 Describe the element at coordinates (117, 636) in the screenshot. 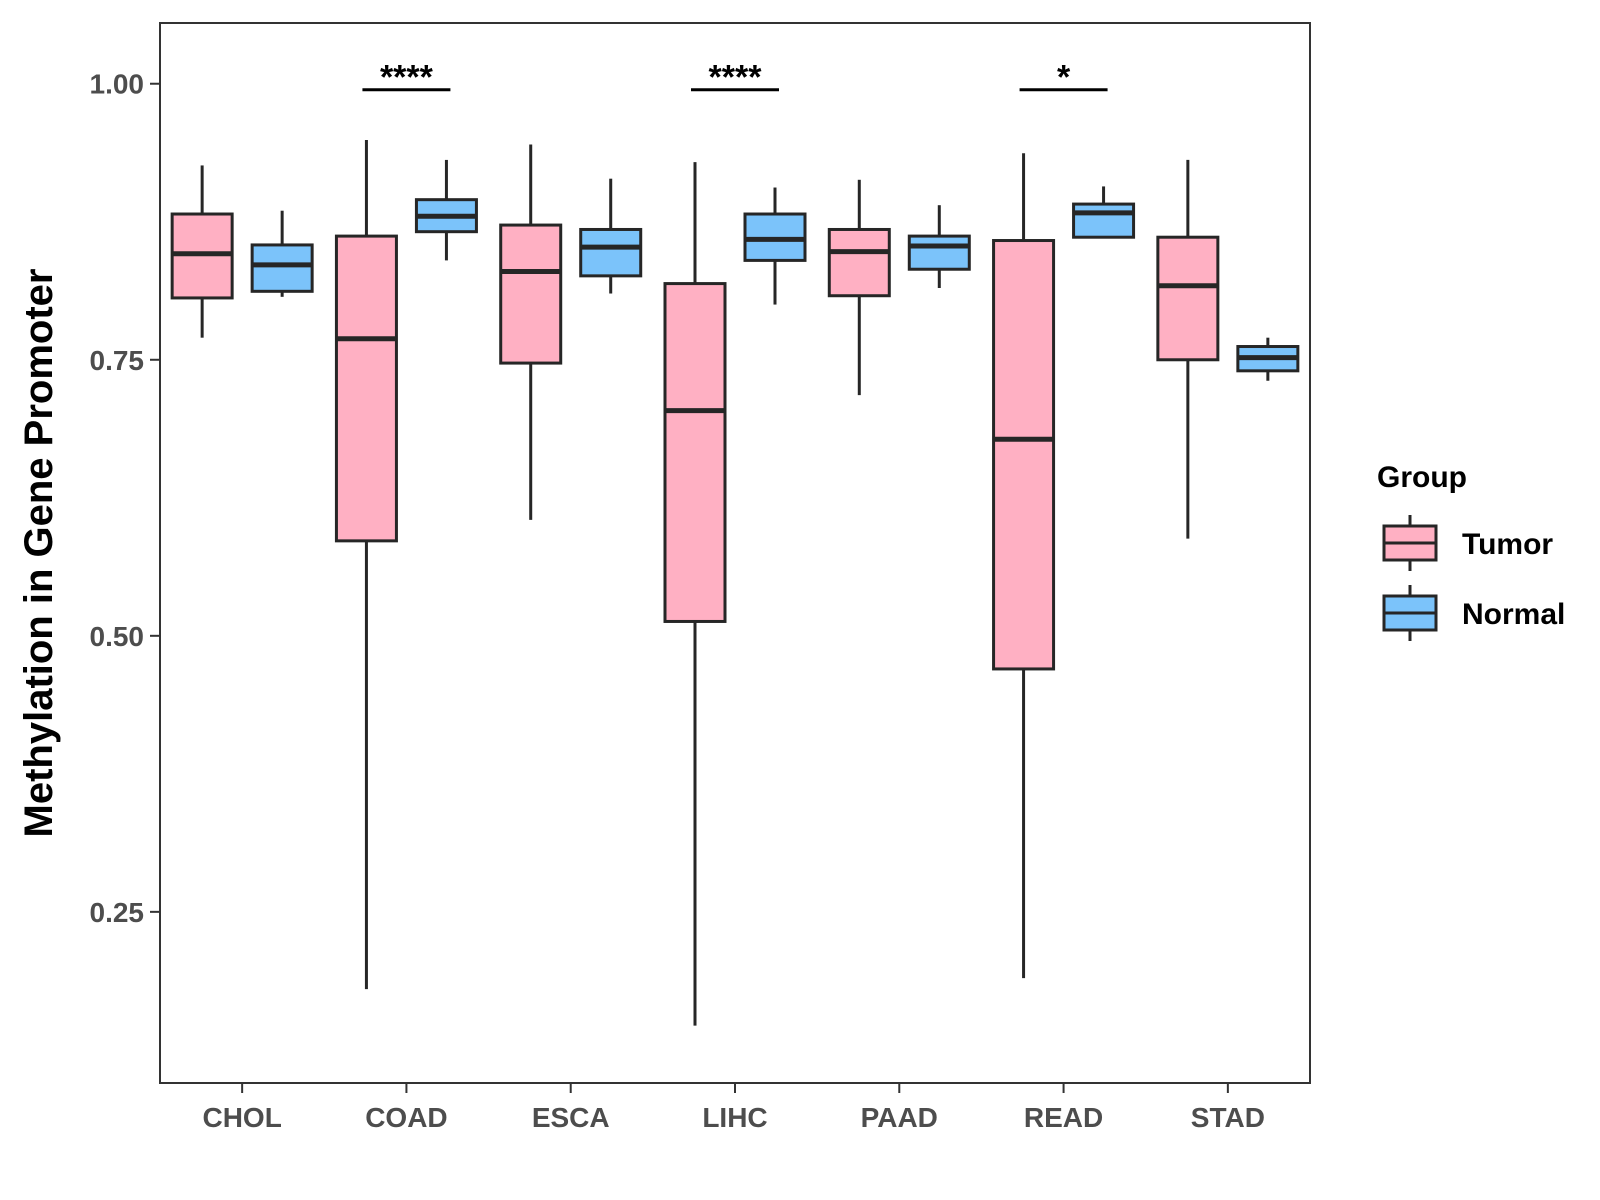

I see `y-tick-label: 0.50` at that location.